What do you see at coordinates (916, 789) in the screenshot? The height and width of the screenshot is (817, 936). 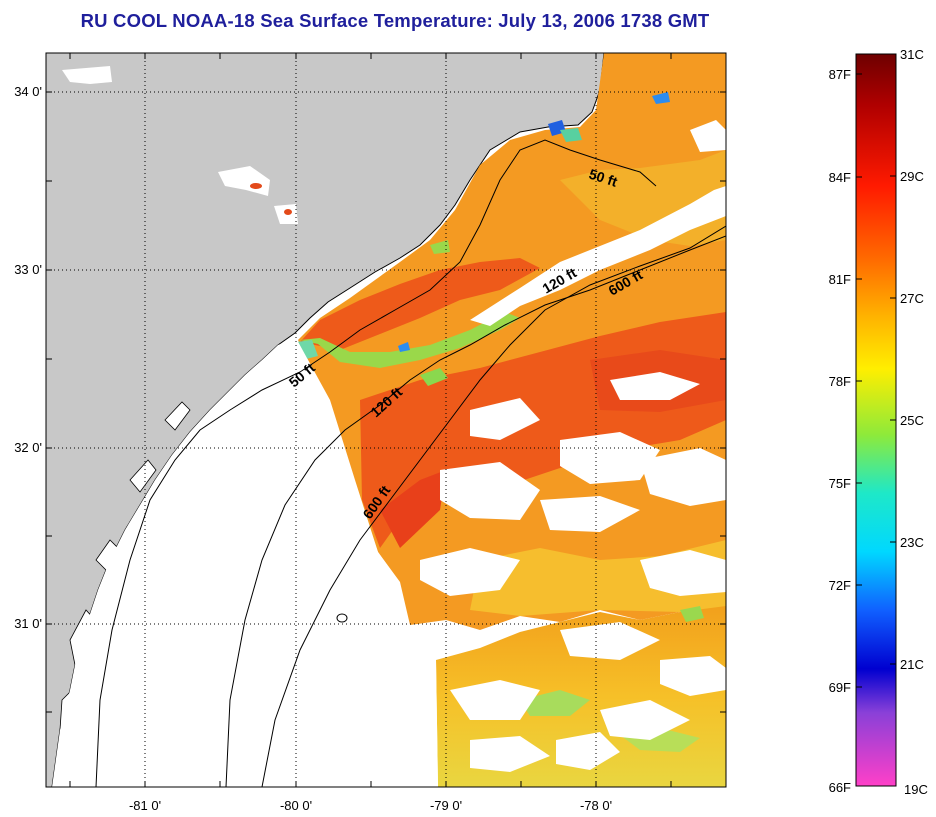 I see `colorbar-c-19: 19C` at bounding box center [916, 789].